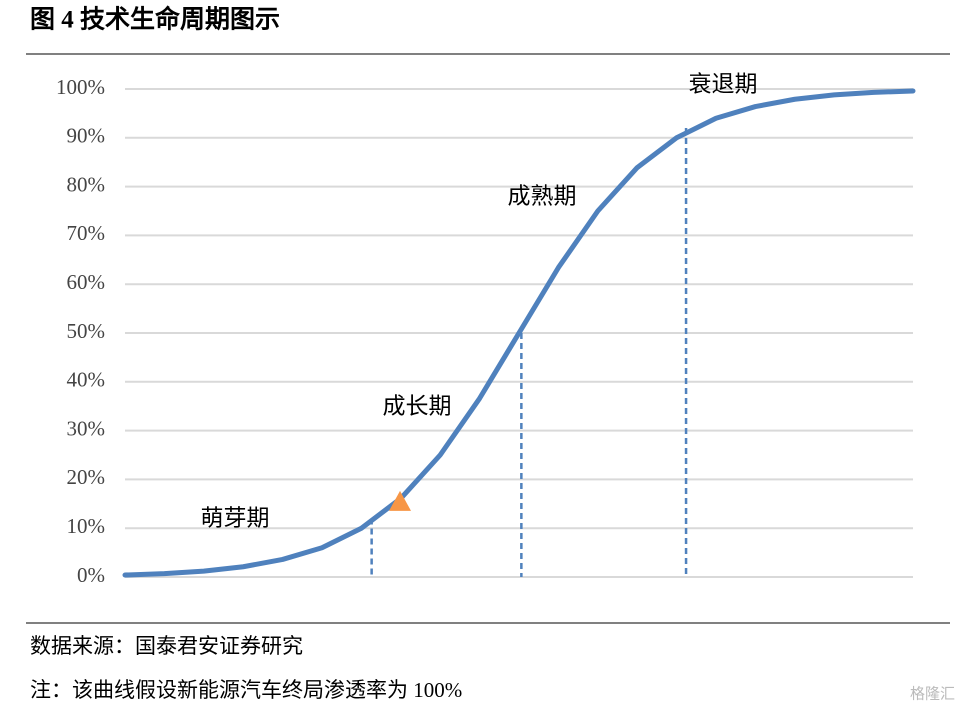  Describe the element at coordinates (86, 428) in the screenshot. I see `y-tick-label: 30%` at that location.